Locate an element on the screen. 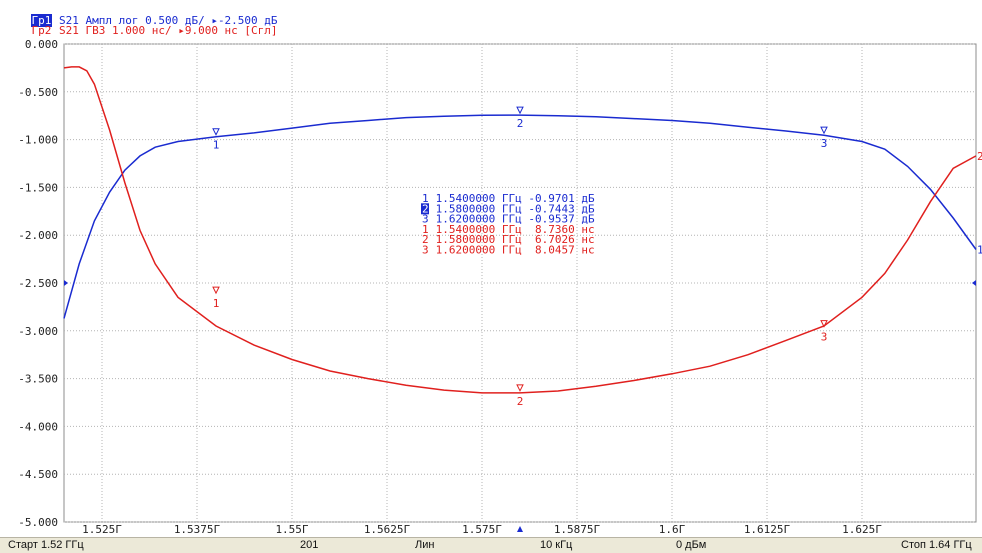  active-marker-highlight is located at coordinates (425, 209).